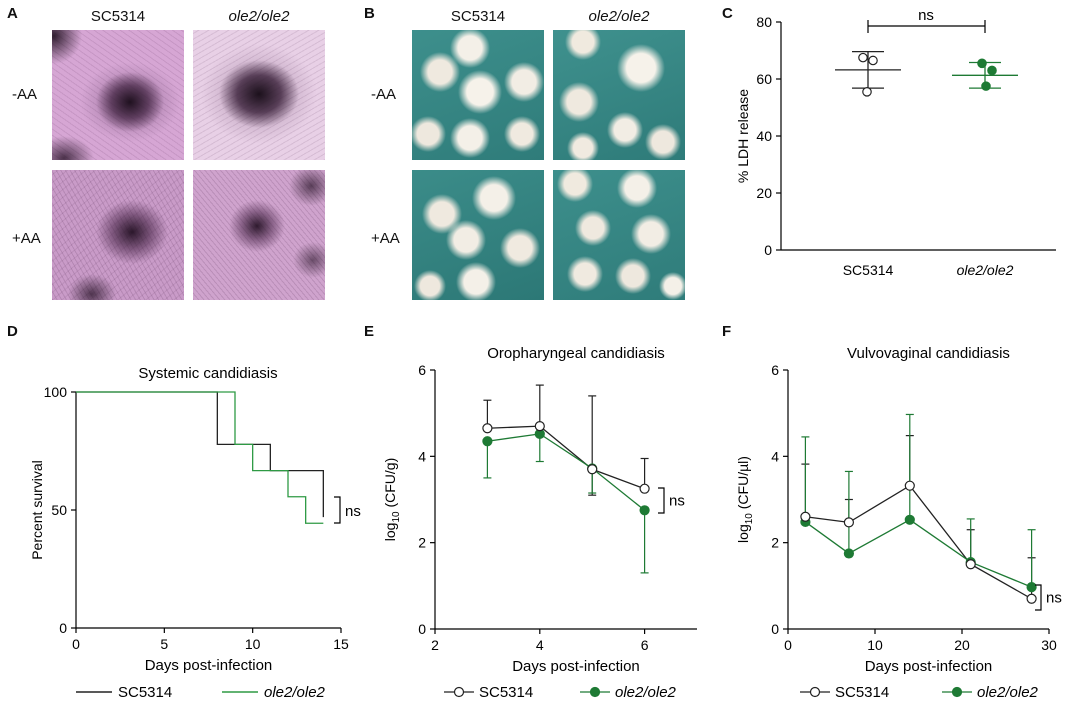 This screenshot has height=704, width=1084. Describe the element at coordinates (962, 645) in the screenshot. I see `x-tick-label: 20` at that location.